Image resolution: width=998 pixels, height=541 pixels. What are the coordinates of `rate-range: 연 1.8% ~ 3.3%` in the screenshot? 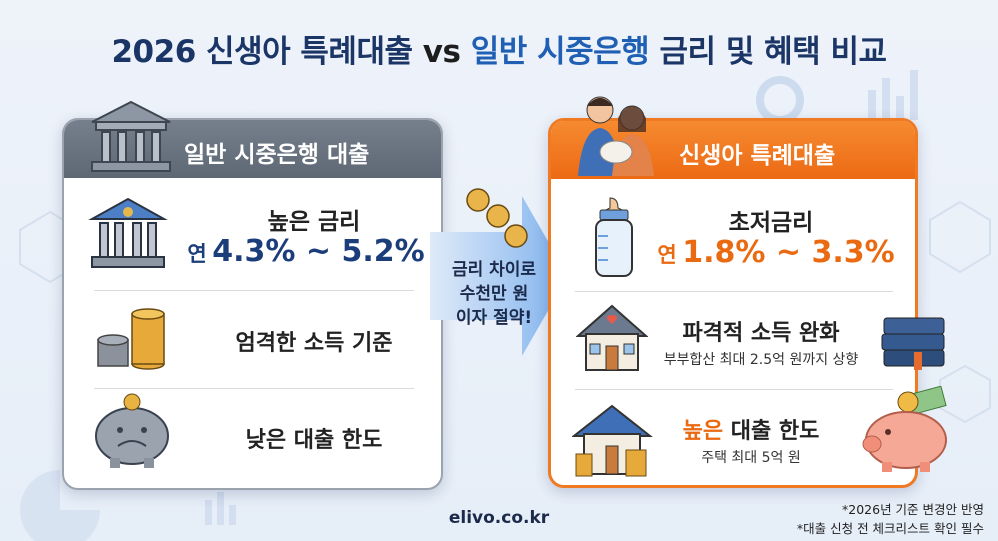 It's located at (776, 252).